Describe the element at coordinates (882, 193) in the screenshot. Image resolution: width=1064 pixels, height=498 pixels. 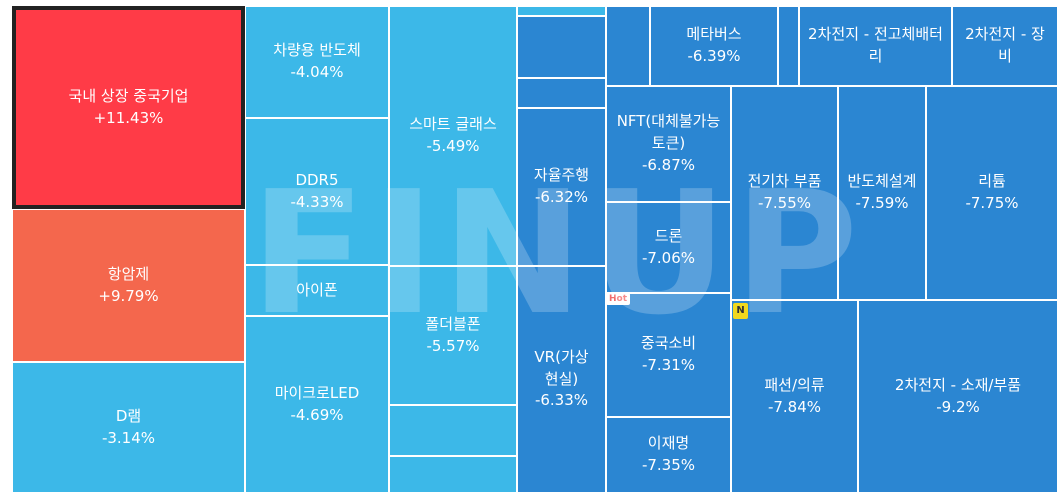
I see `treemap-tile: 반도체설계 -7.59%` at that location.